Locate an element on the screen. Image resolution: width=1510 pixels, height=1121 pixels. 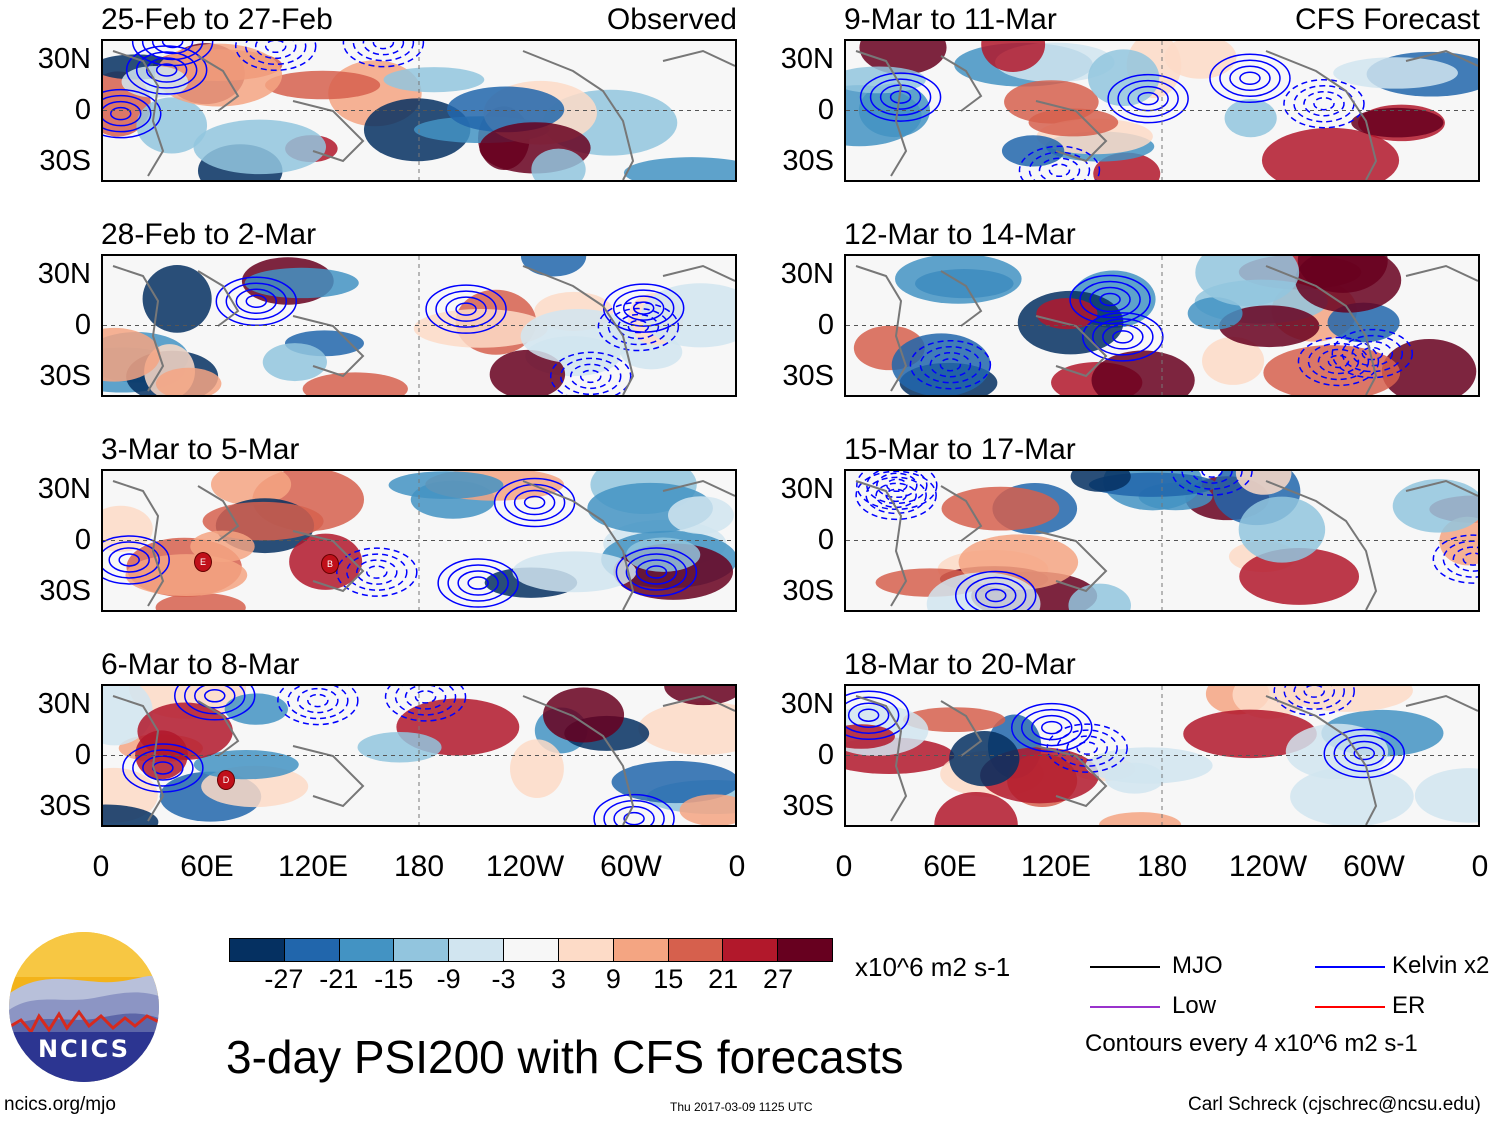
legend-swatch is located at coordinates (1125, 1007).